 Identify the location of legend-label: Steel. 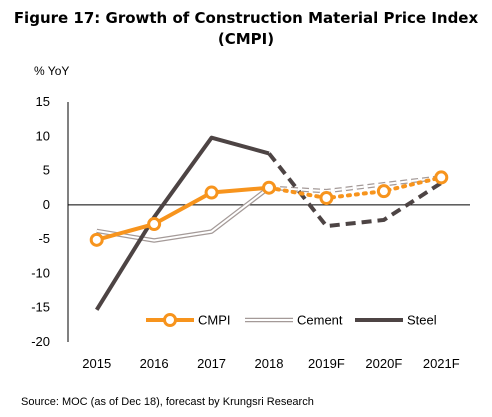
(422, 320).